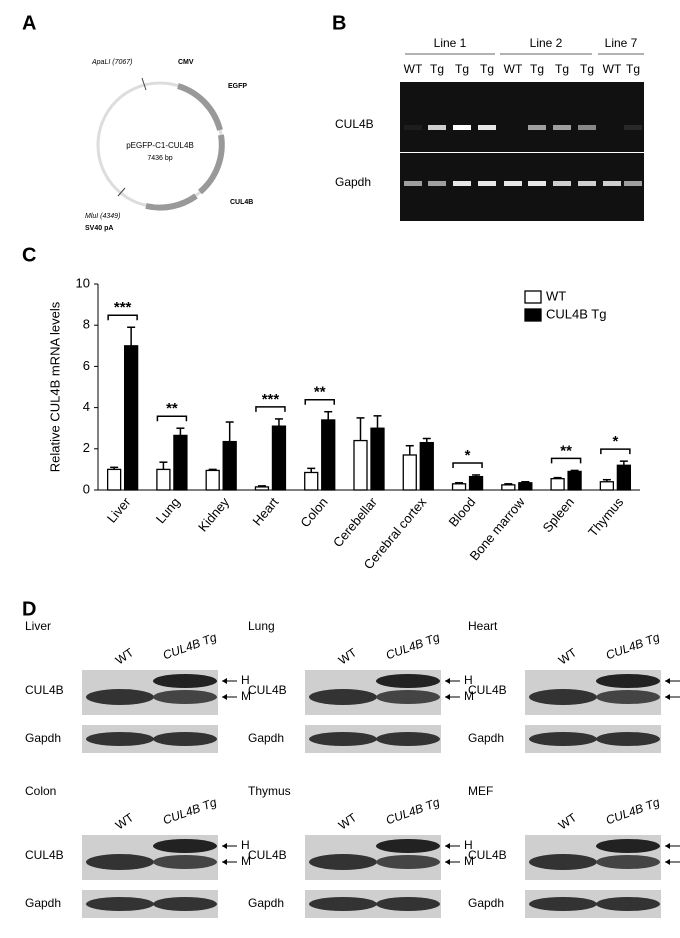 This screenshot has height=938, width=680. I want to click on y-tick-label: 0, so click(86, 488).